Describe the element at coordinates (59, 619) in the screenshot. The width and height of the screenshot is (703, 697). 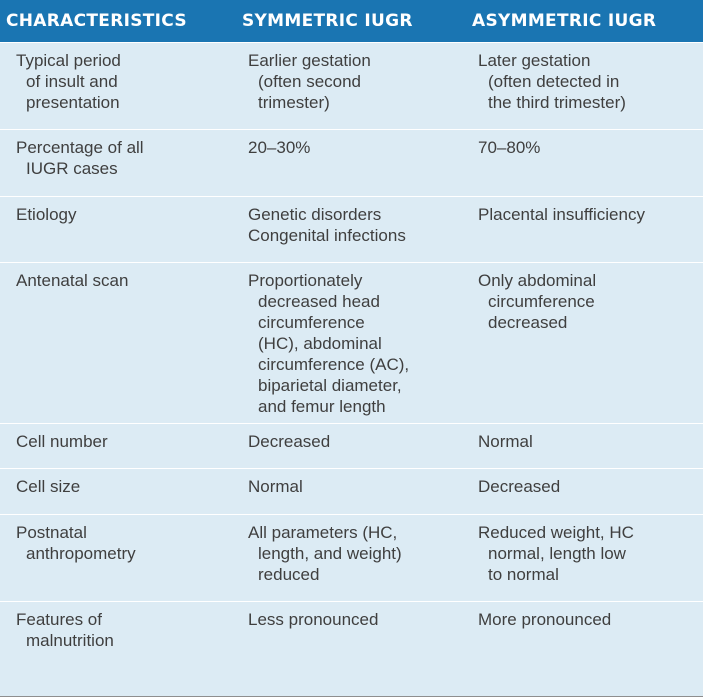
I see `cell-line: Features of` at that location.